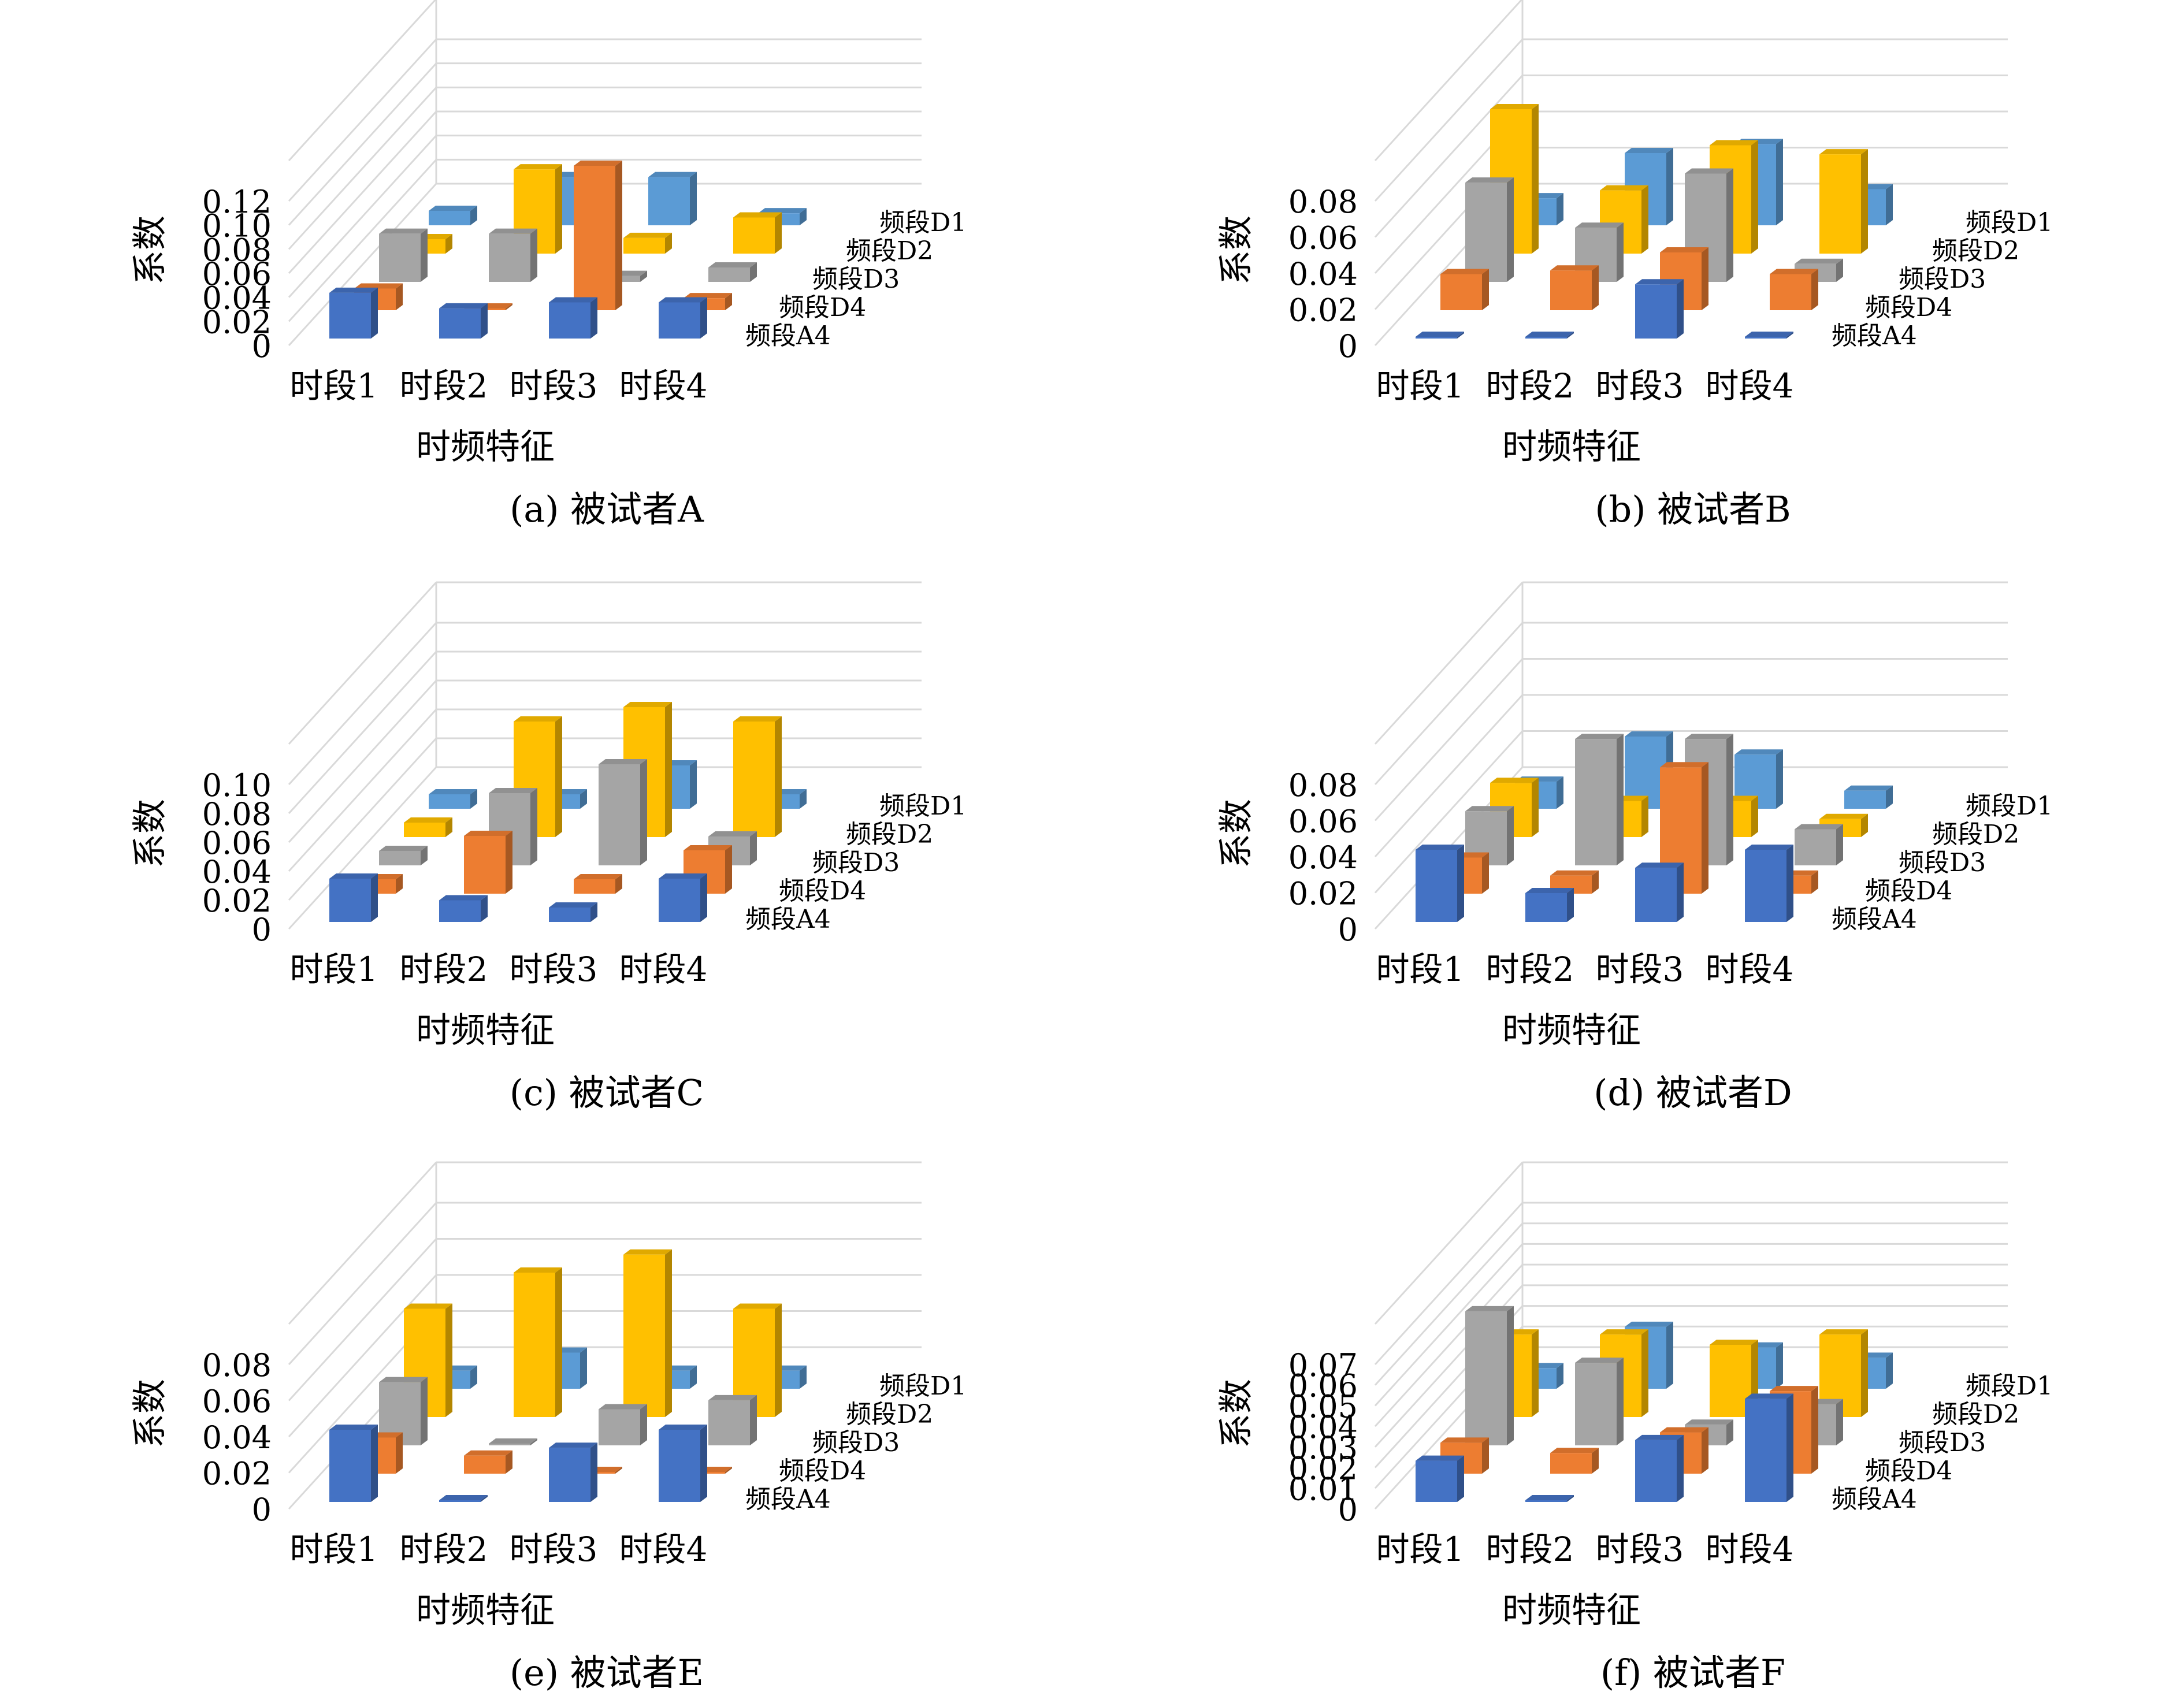 The height and width of the screenshot is (1703, 2184). I want to click on category-label: 时段2, so click(1530, 1549).